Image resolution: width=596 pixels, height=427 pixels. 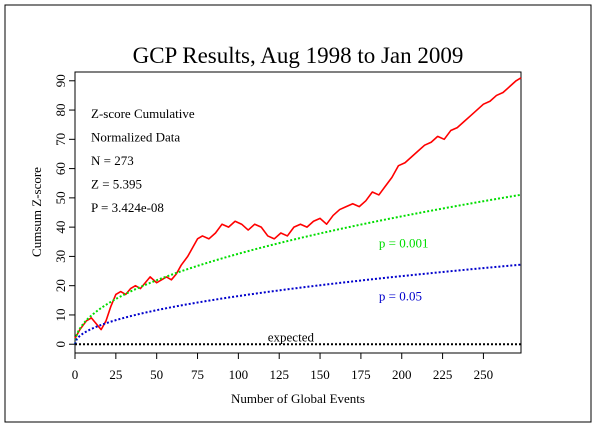 What do you see at coordinates (156, 374) in the screenshot?
I see `x-tick-label: 50` at bounding box center [156, 374].